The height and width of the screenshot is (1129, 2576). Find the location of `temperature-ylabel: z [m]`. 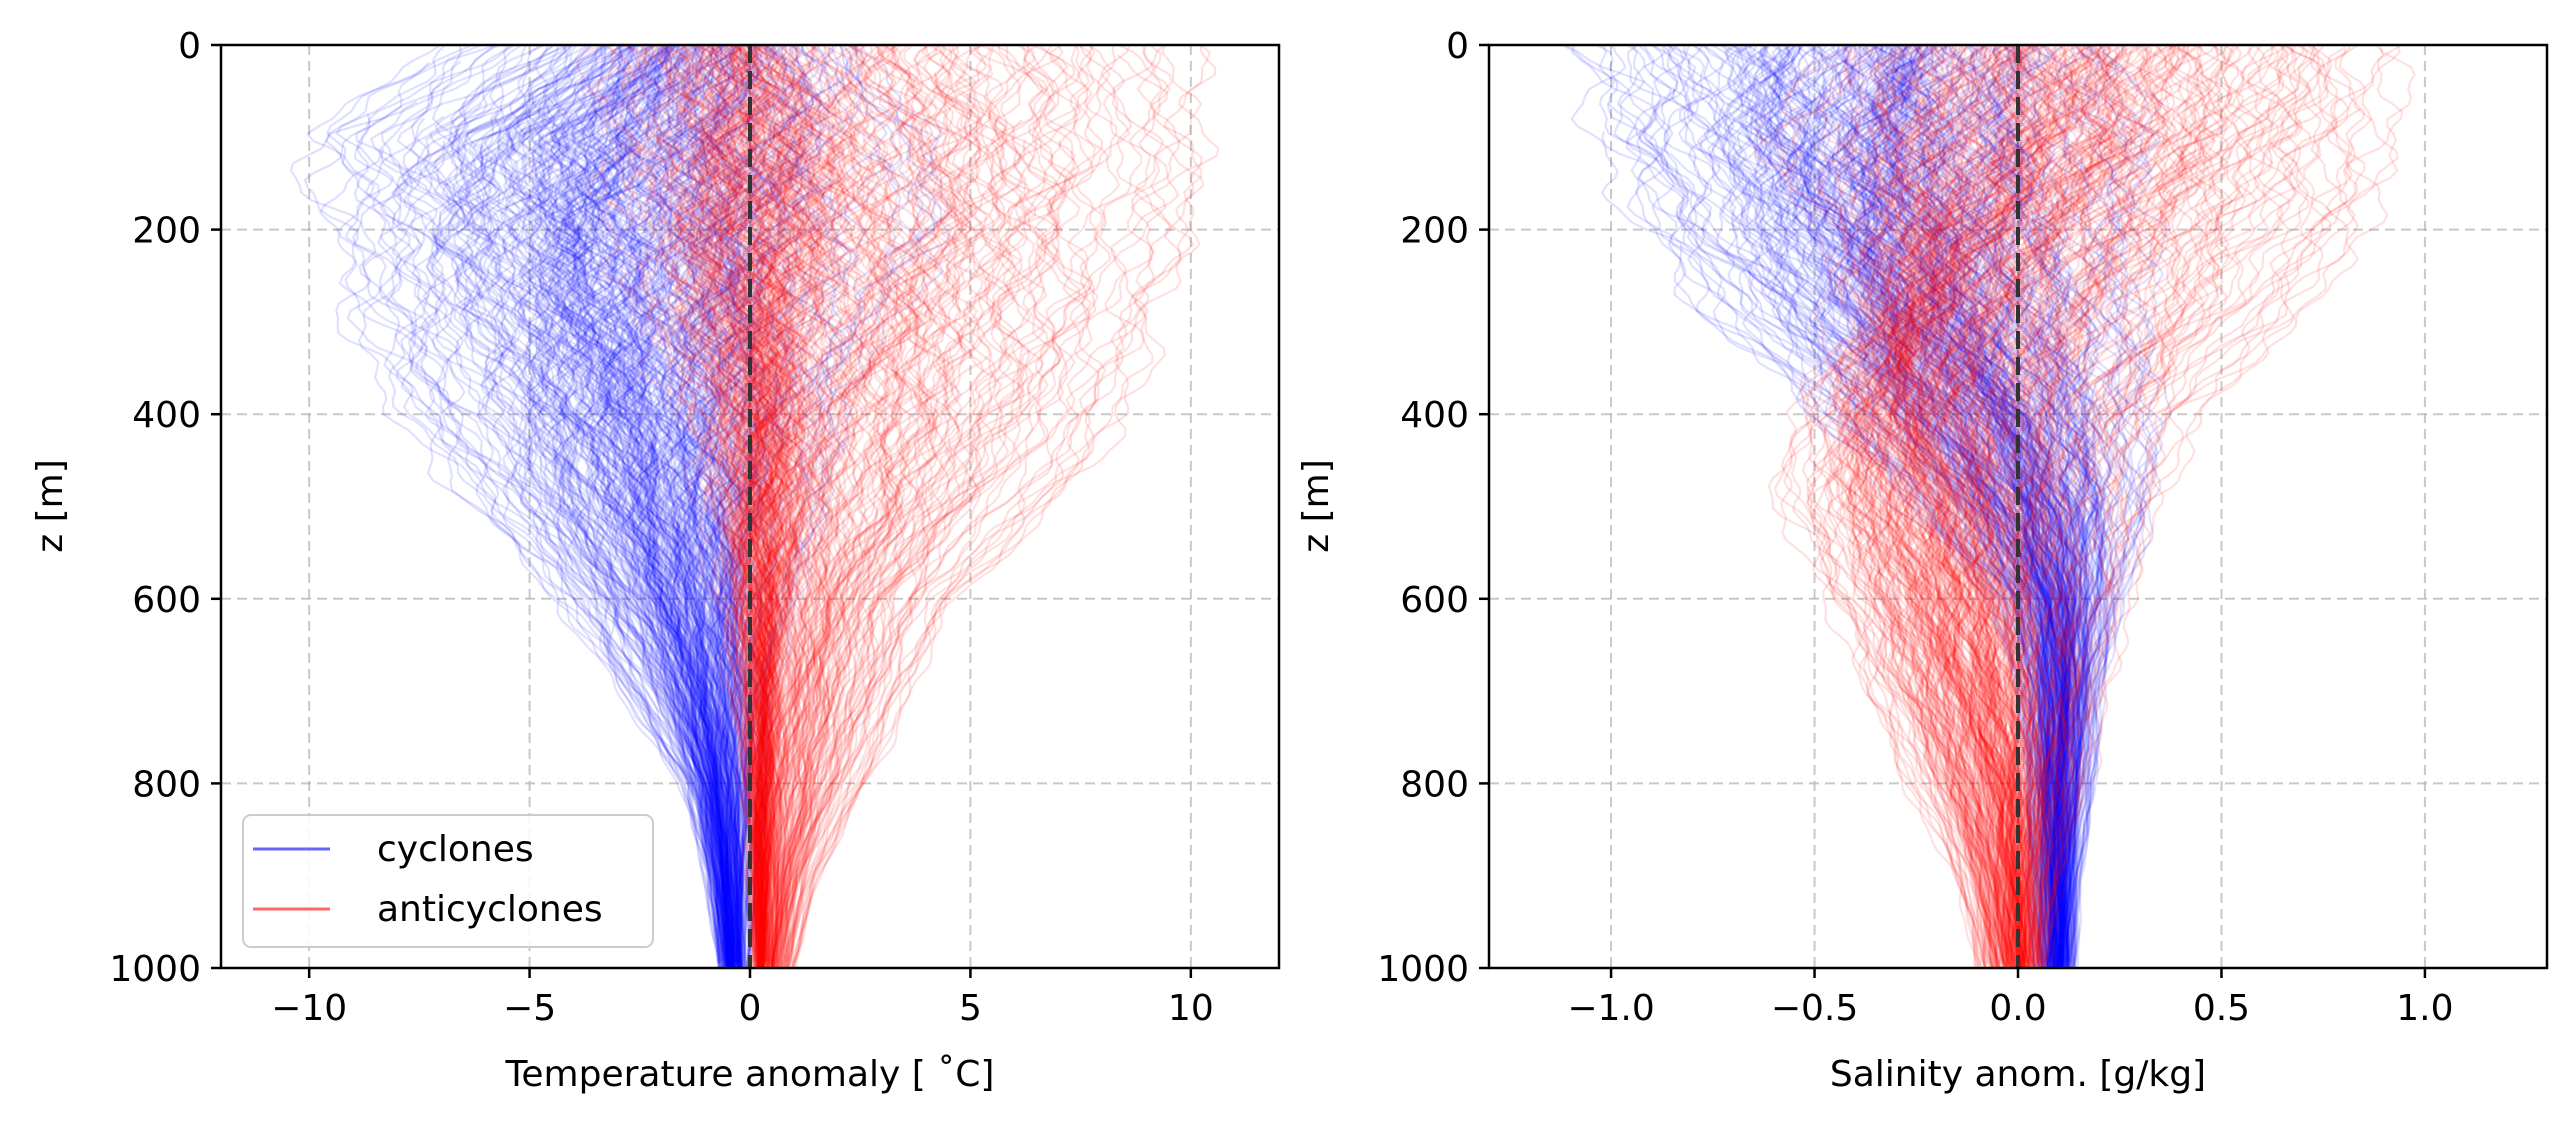

temperature-ylabel: z [m] is located at coordinates (50, 506).